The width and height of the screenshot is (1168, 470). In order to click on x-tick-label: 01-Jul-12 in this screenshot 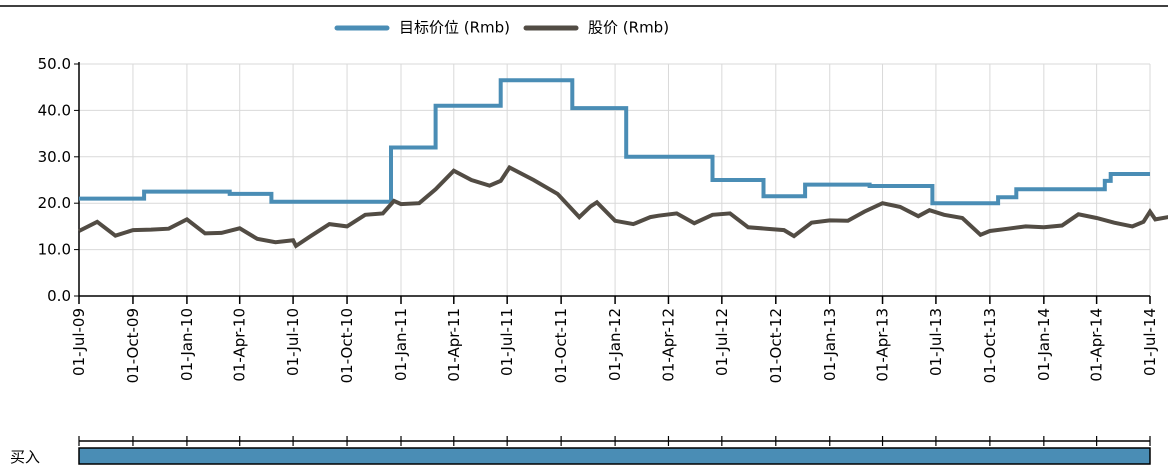, I will do `click(722, 342)`.